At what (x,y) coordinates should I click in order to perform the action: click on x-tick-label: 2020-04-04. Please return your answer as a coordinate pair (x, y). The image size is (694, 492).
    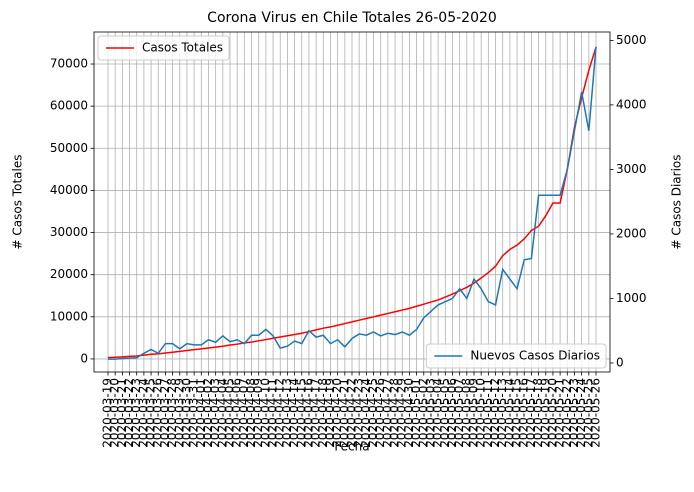
    Looking at the image, I should click on (222, 413).